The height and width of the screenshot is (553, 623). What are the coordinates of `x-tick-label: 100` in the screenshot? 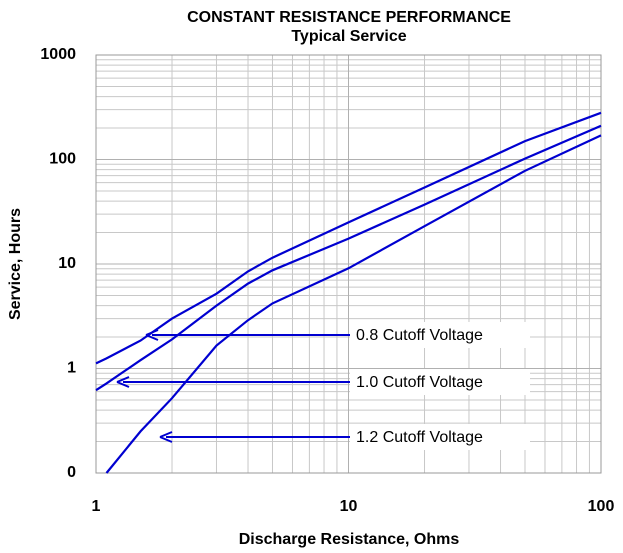 It's located at (601, 506).